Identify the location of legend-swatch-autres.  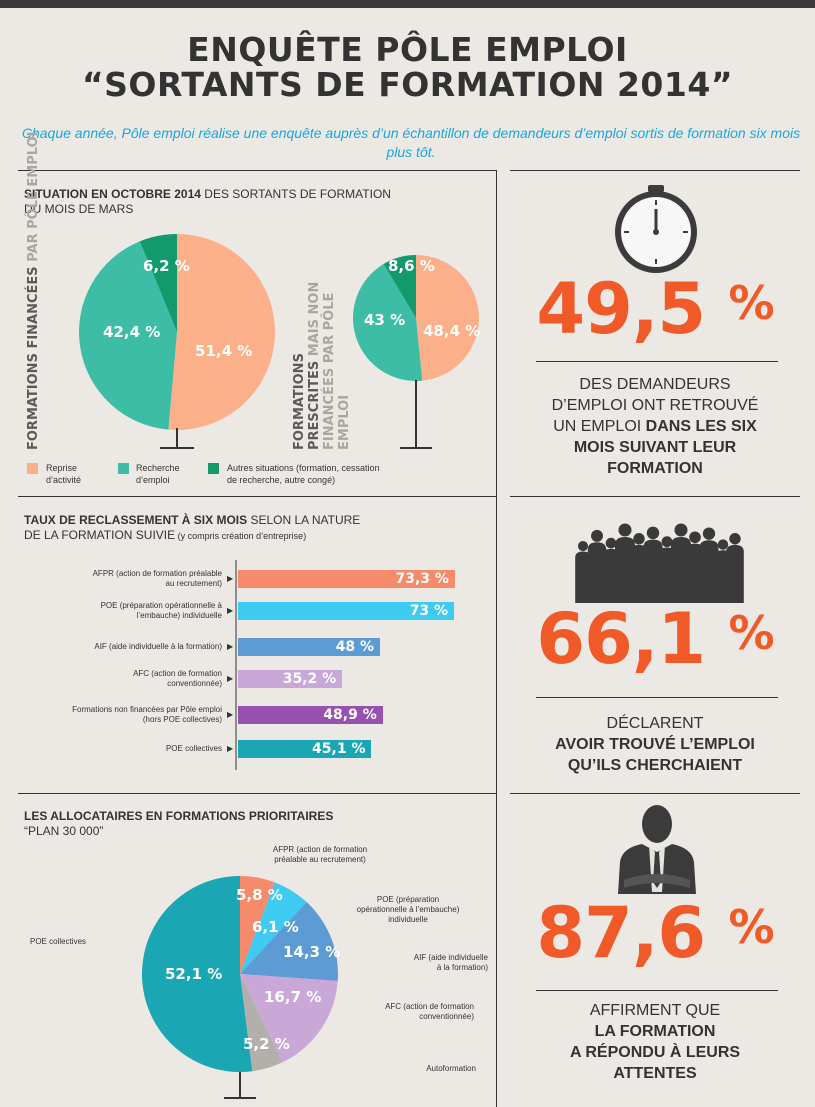
(213, 468).